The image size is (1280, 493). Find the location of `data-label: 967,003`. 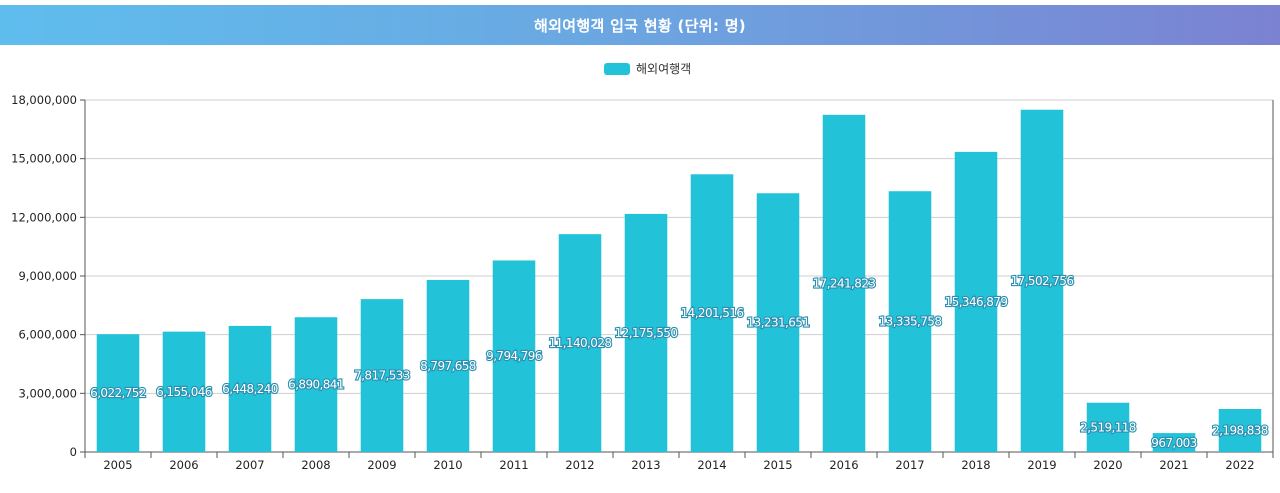

data-label: 967,003 is located at coordinates (1173, 443).